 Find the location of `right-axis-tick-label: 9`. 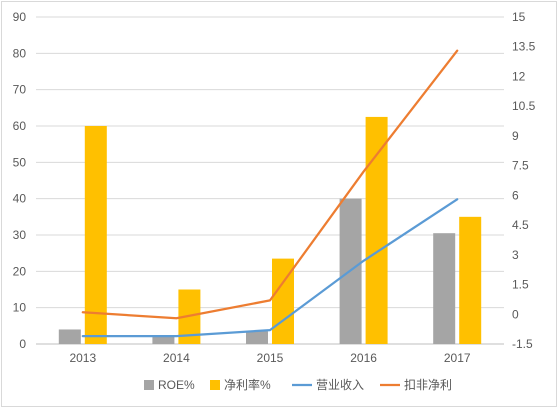

right-axis-tick-label: 9 is located at coordinates (515, 136).